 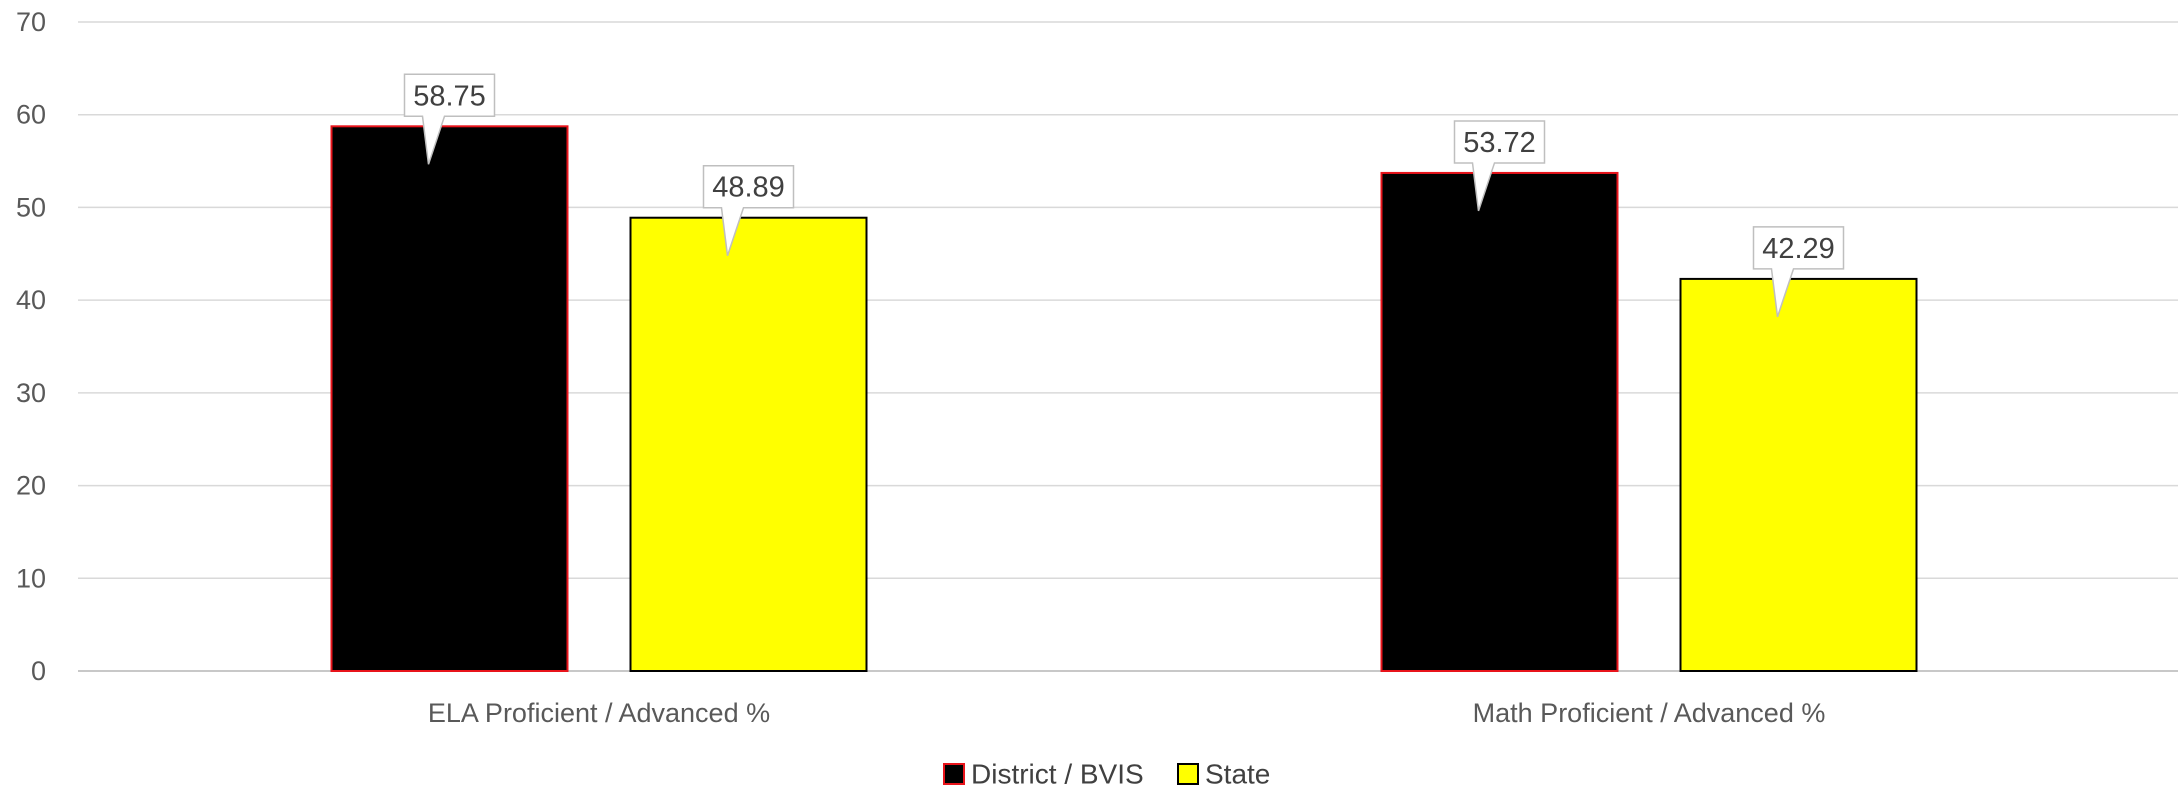 What do you see at coordinates (1237, 774) in the screenshot?
I see `legend-label: State` at bounding box center [1237, 774].